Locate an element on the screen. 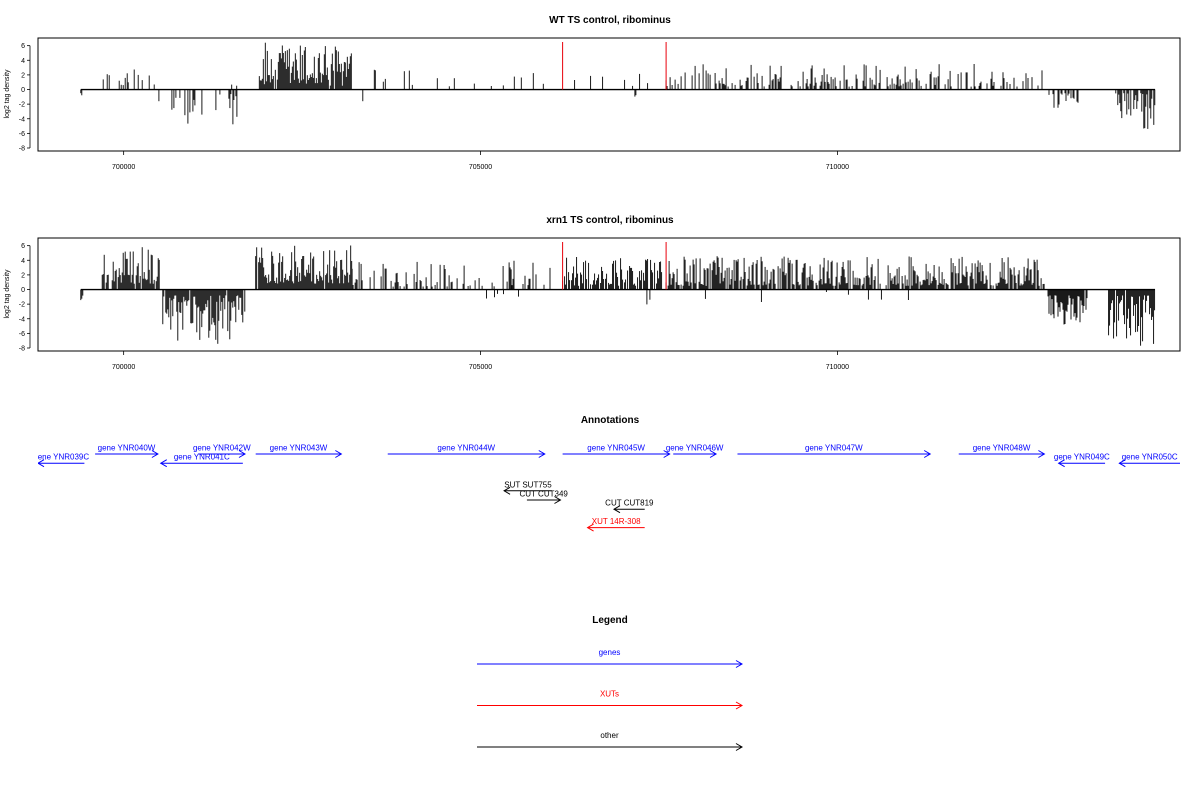  annotation-label: gene YNR042W is located at coordinates (222, 448).